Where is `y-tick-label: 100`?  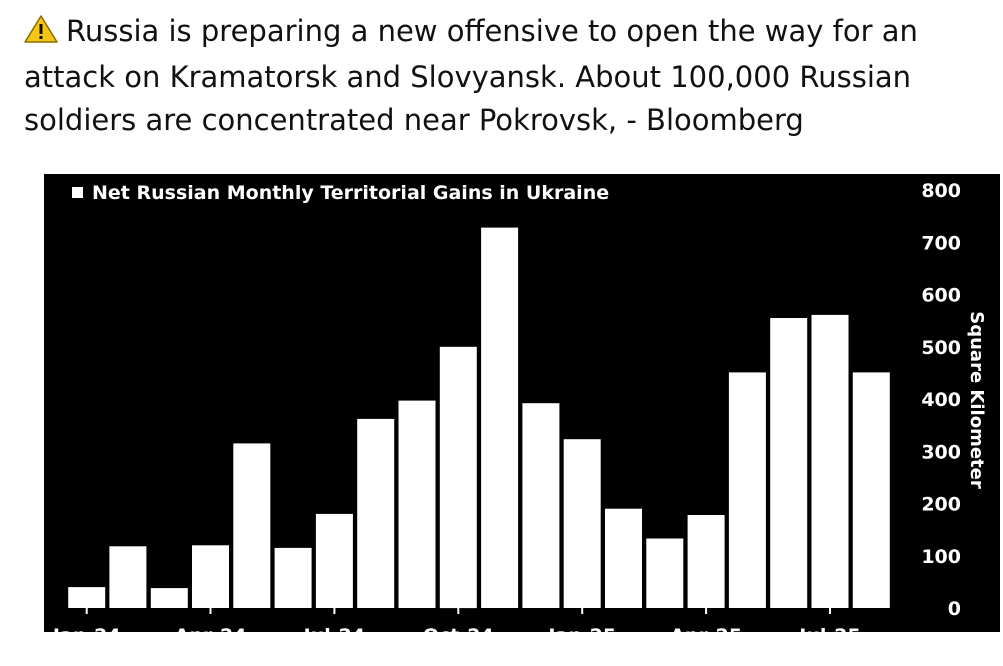
y-tick-label: 100 is located at coordinates (941, 557).